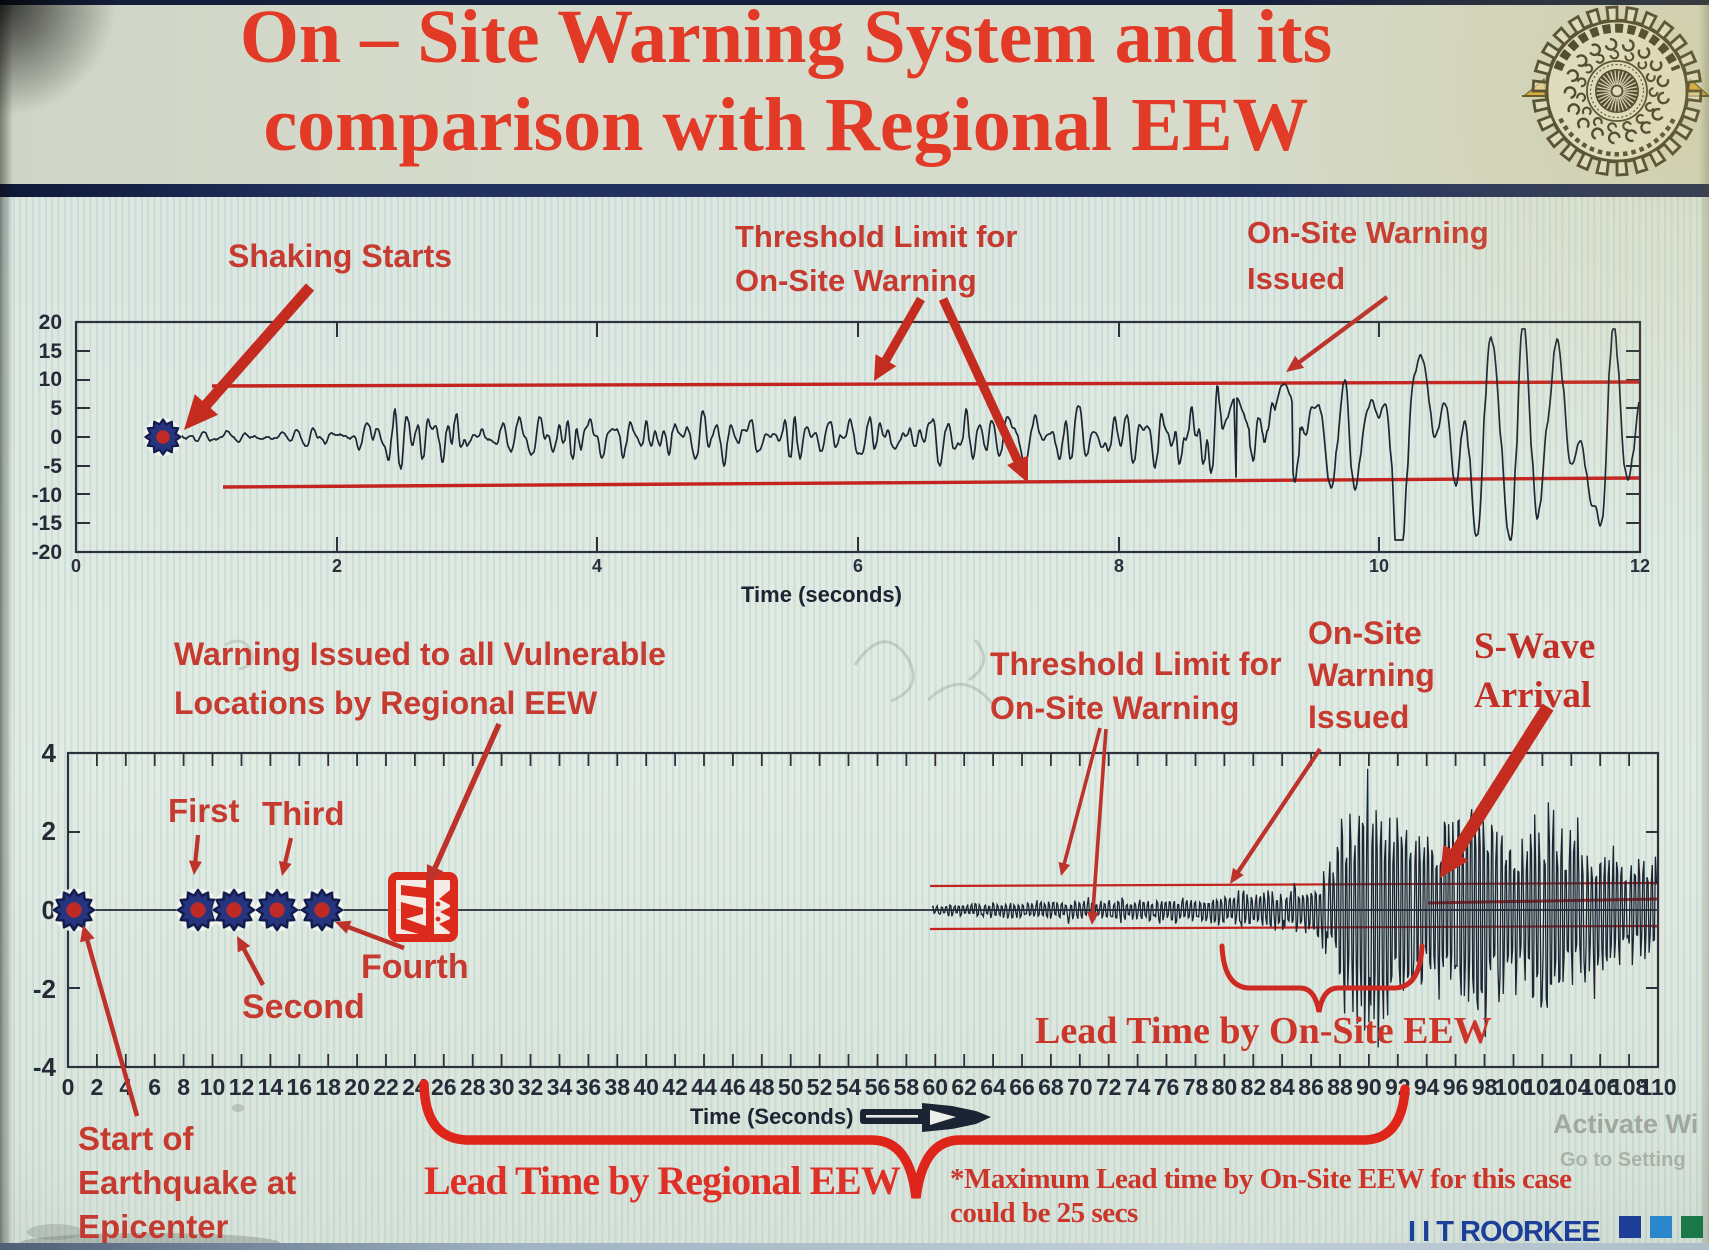 This screenshot has height=1250, width=1709. Describe the element at coordinates (1022, 1087) in the screenshot. I see `svg-text: 66` at that location.